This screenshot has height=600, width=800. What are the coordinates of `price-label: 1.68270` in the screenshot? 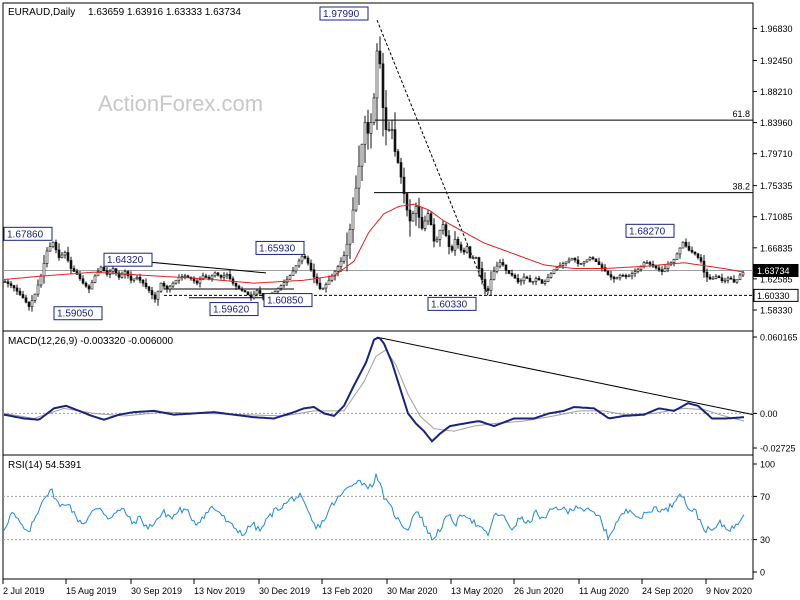 It's located at (647, 231).